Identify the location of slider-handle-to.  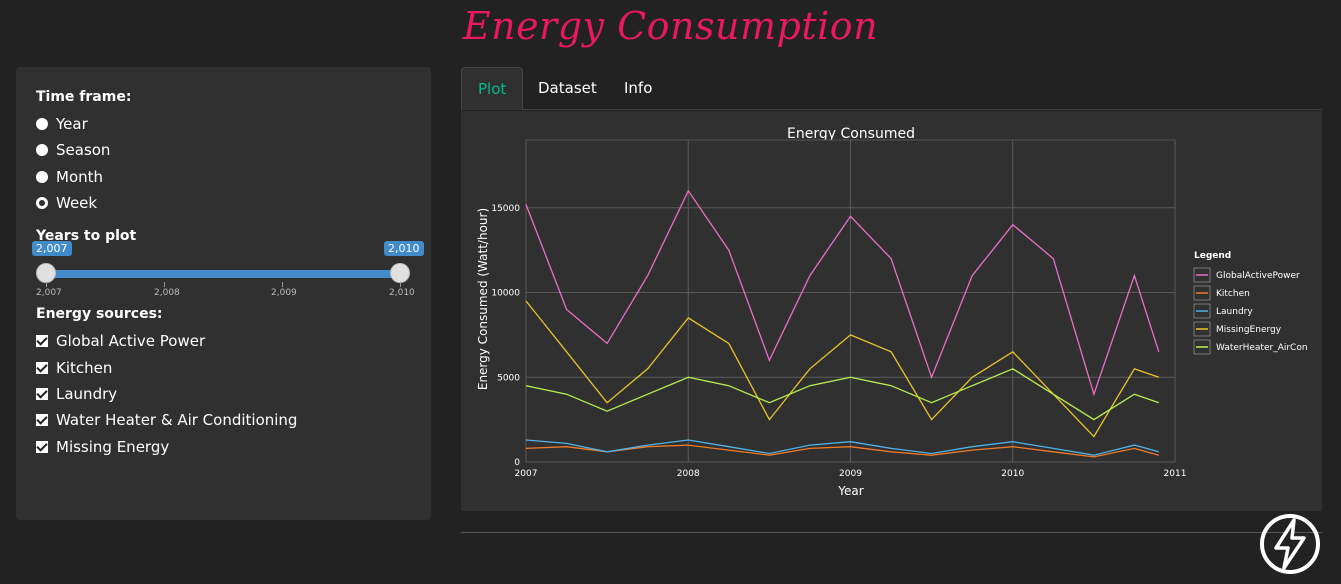
(400, 273).